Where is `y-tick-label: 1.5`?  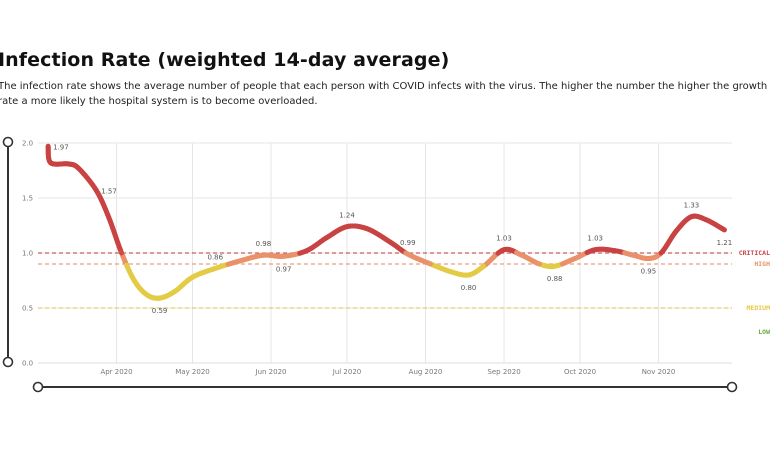 y-tick-label: 1.5 is located at coordinates (27, 199).